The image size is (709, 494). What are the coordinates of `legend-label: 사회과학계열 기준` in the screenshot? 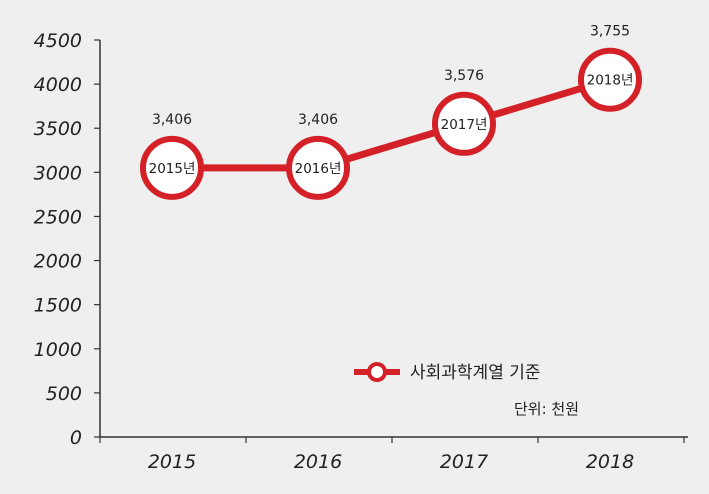 It's located at (475, 373).